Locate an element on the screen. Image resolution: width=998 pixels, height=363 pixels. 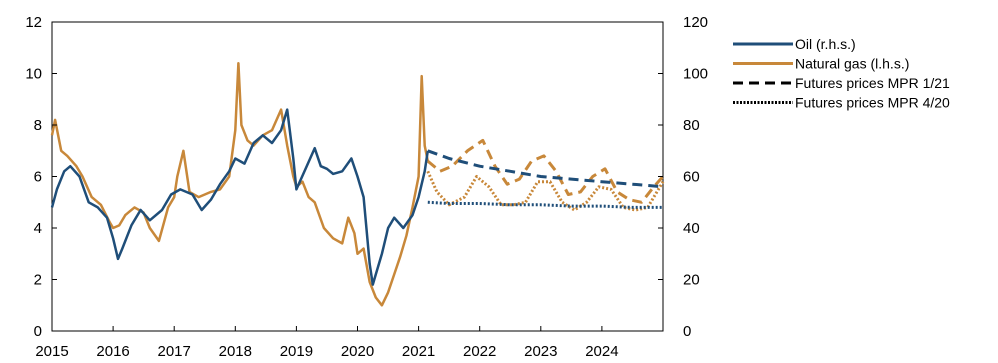
y-right-tick-label: 40 is located at coordinates (691, 228).